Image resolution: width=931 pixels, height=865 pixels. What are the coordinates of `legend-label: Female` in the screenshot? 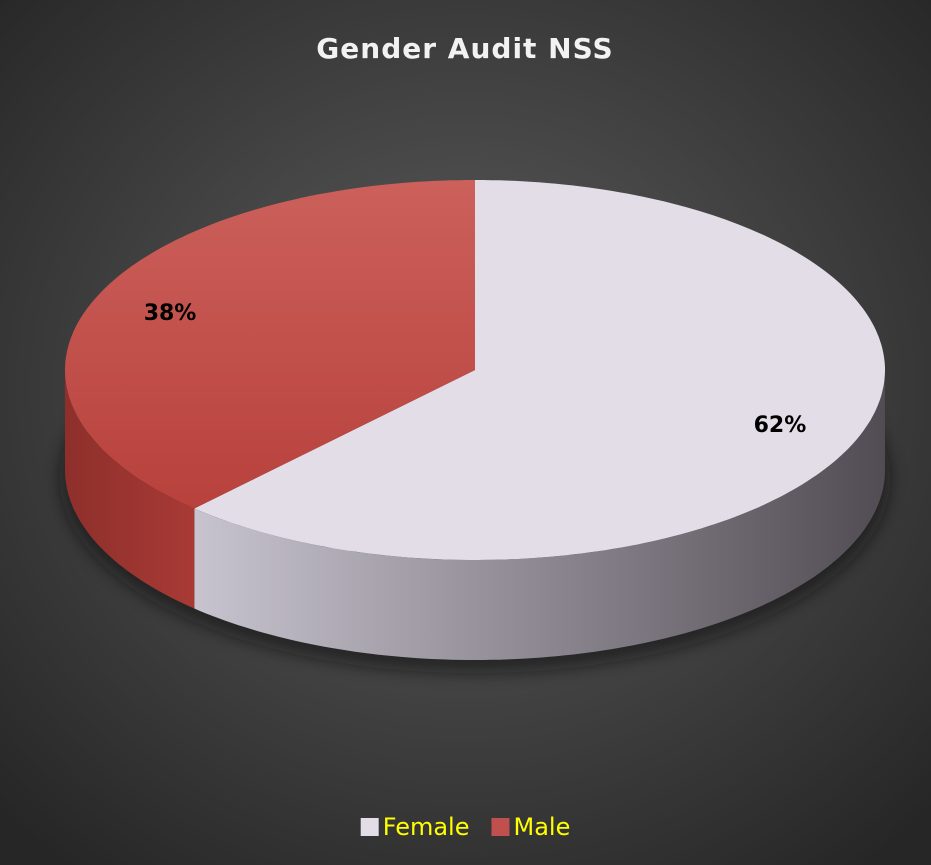 It's located at (426, 827).